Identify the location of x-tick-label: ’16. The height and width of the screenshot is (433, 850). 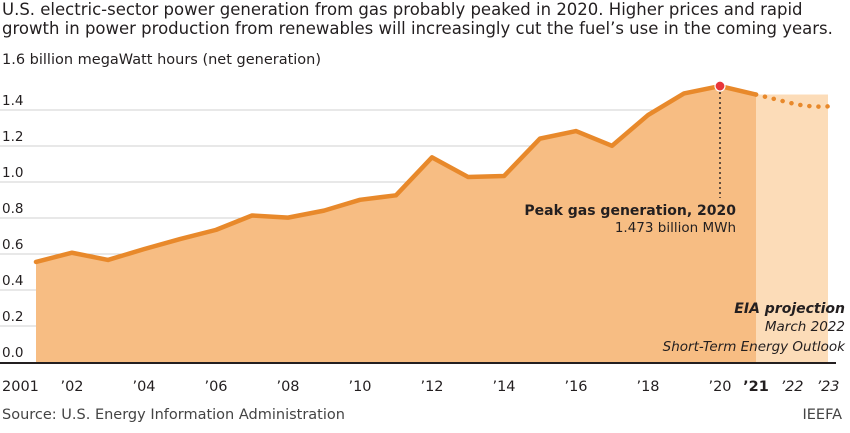
(575, 387).